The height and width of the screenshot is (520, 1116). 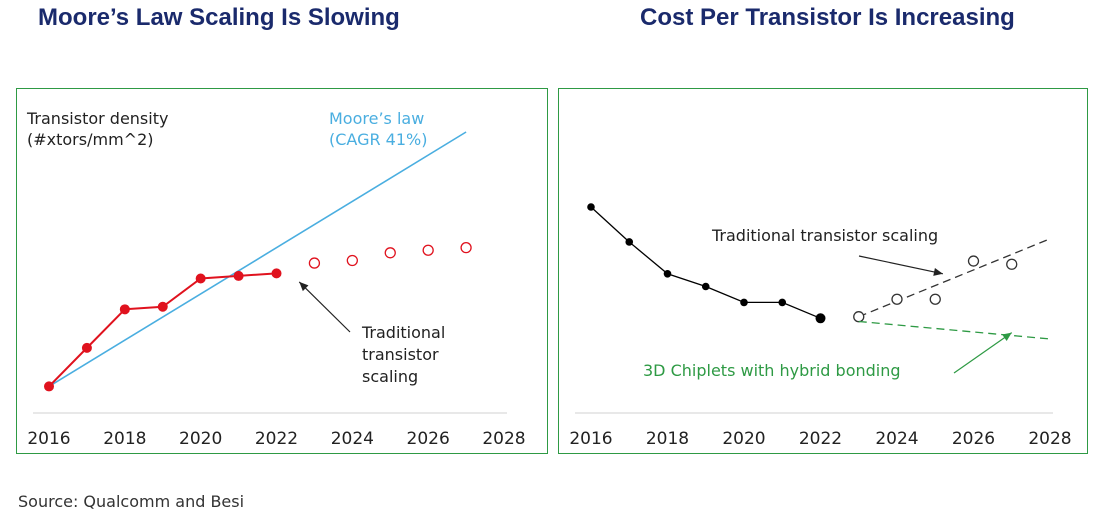 I want to click on chiplets-annotation: 3D Chiplets with hybrid bonding, so click(x=772, y=370).